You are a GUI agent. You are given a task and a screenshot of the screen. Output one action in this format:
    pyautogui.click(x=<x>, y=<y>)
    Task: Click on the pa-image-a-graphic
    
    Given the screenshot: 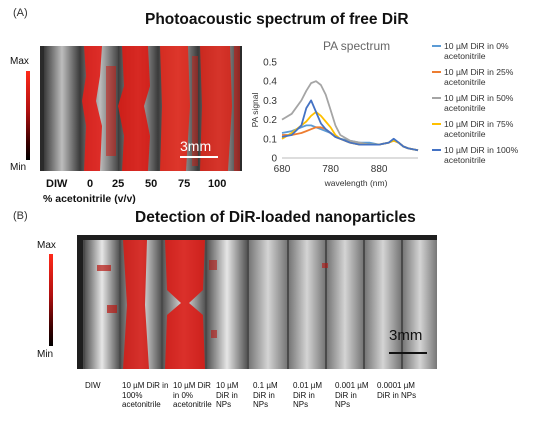 What is the action you would take?
    pyautogui.click(x=141, y=108)
    